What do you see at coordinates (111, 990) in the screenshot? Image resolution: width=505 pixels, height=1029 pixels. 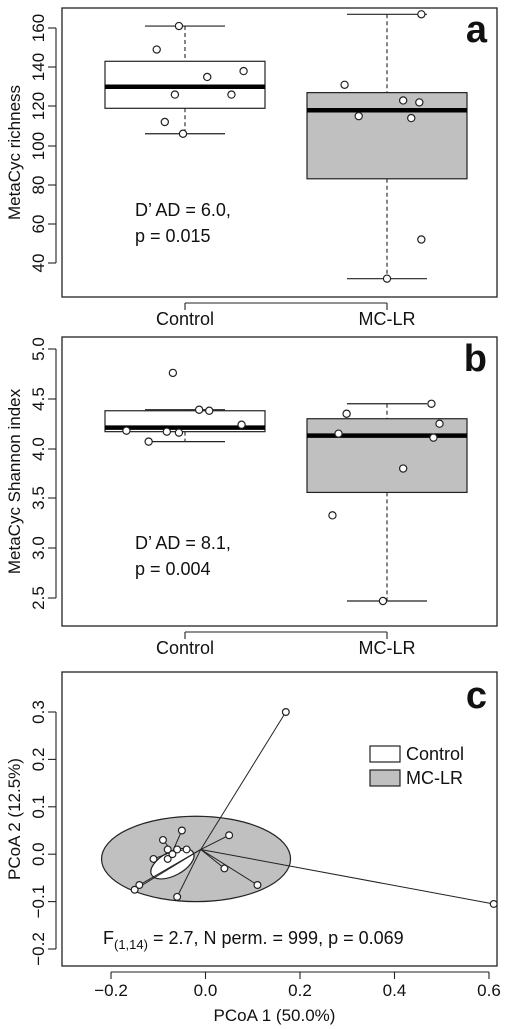 I see `x-tick-label: −0.2` at bounding box center [111, 990].